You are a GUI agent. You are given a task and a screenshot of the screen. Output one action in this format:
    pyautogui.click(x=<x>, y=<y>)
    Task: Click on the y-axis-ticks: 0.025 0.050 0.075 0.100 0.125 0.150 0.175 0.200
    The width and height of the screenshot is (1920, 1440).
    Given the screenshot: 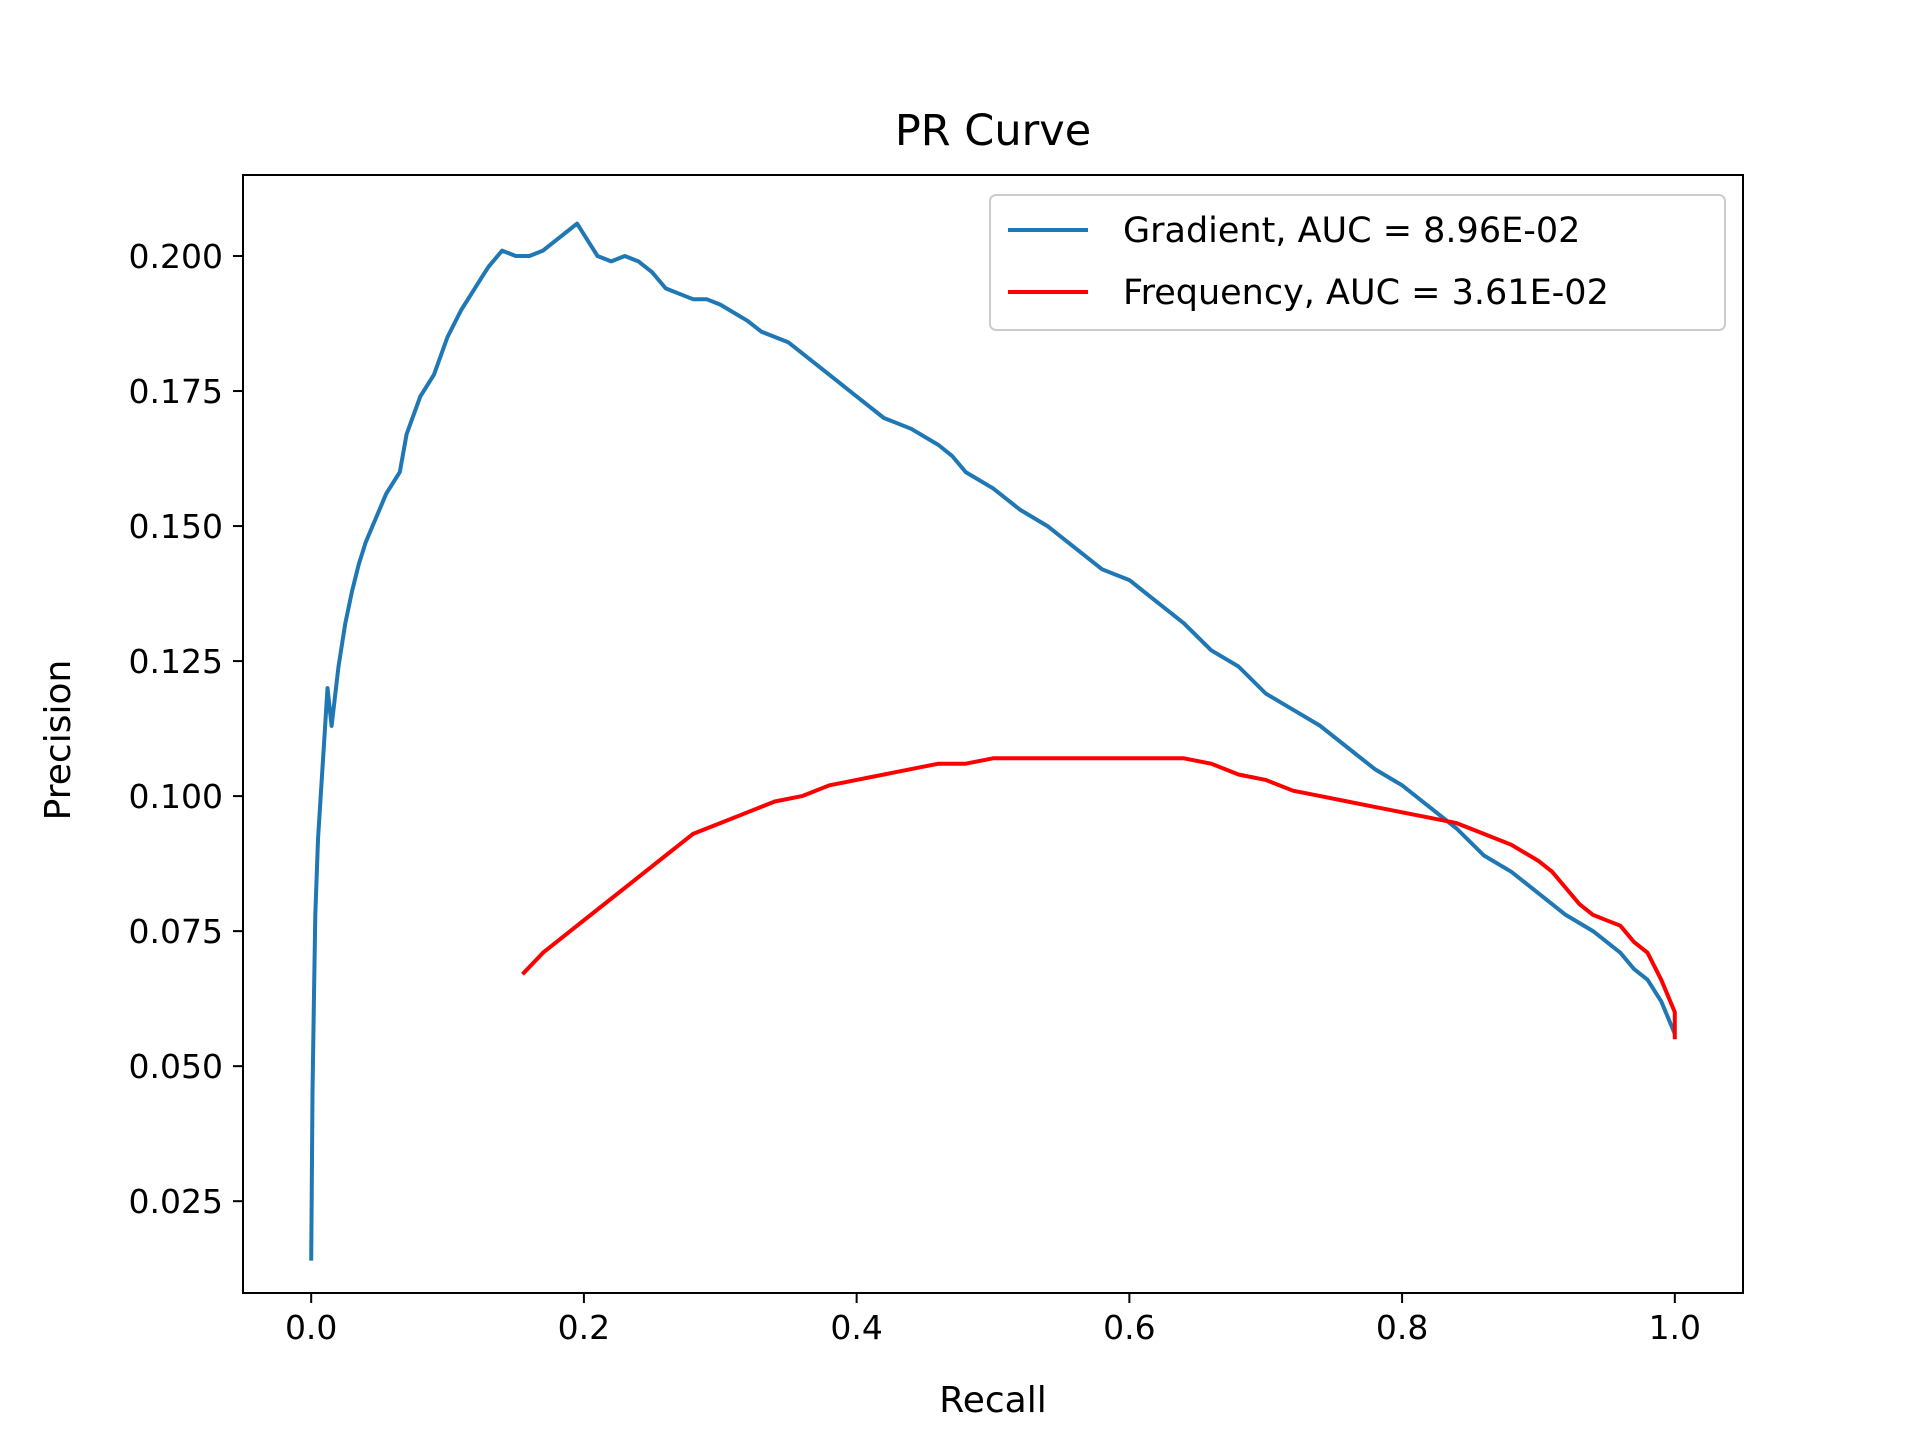 What is the action you would take?
    pyautogui.click(x=186, y=729)
    